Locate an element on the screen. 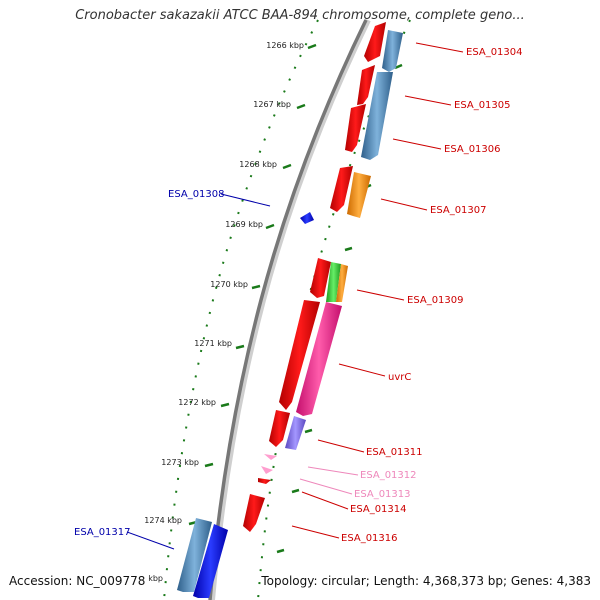 Image resolution: width=600 pixels, height=600 pixels. gene-label: ESA_01307 is located at coordinates (458, 210).